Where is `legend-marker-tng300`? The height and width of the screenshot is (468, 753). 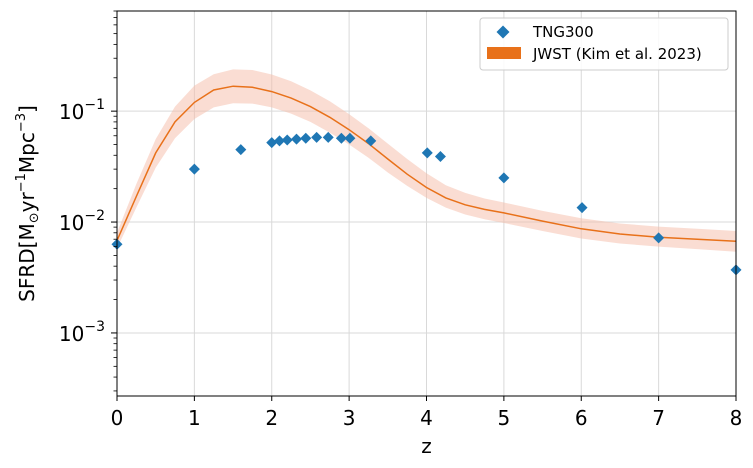 legend-marker-tng300 is located at coordinates (503, 32).